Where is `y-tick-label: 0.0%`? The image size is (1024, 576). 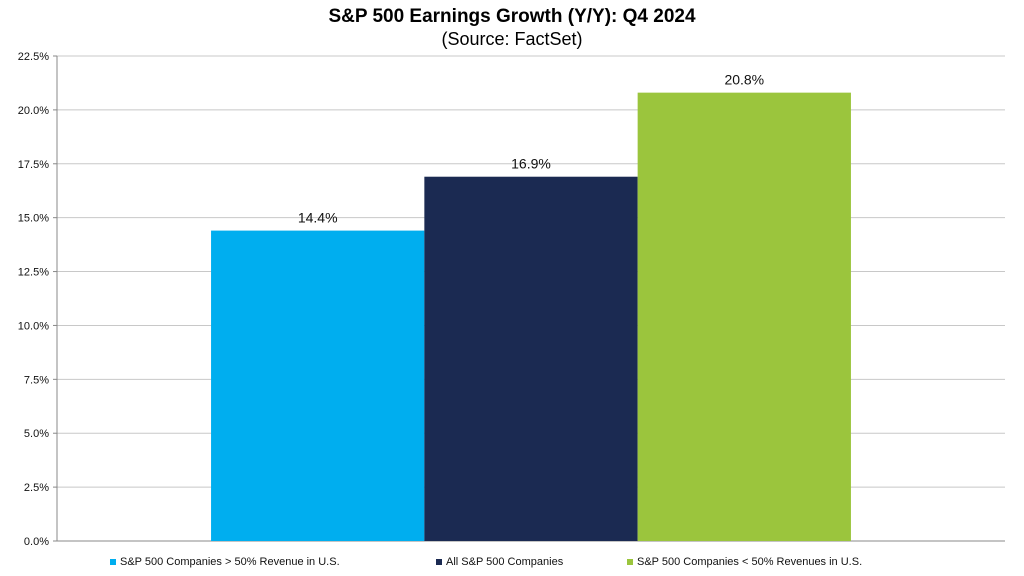 y-tick-label: 0.0% is located at coordinates (36, 542).